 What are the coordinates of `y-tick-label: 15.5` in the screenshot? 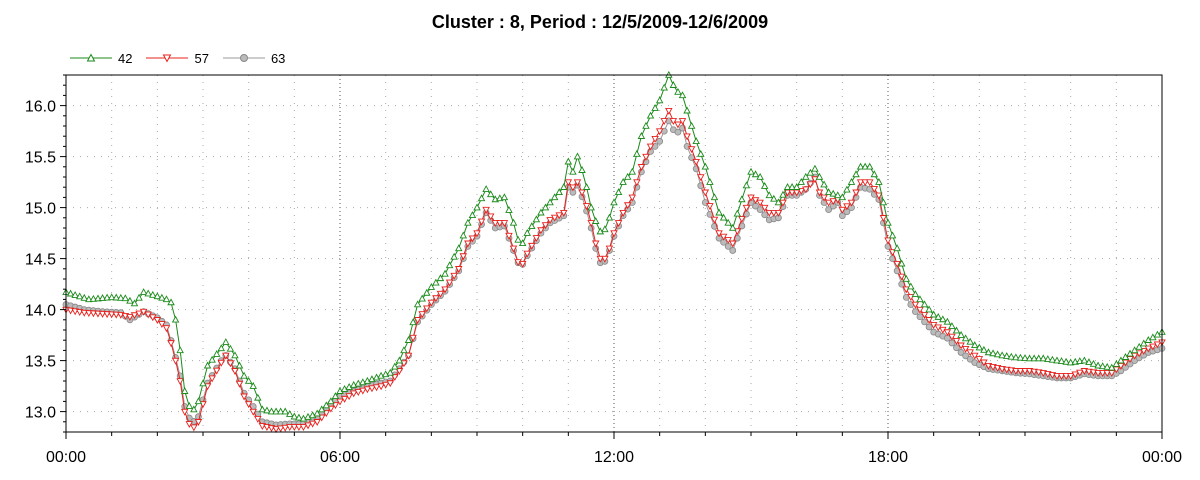 It's located at (40, 158).